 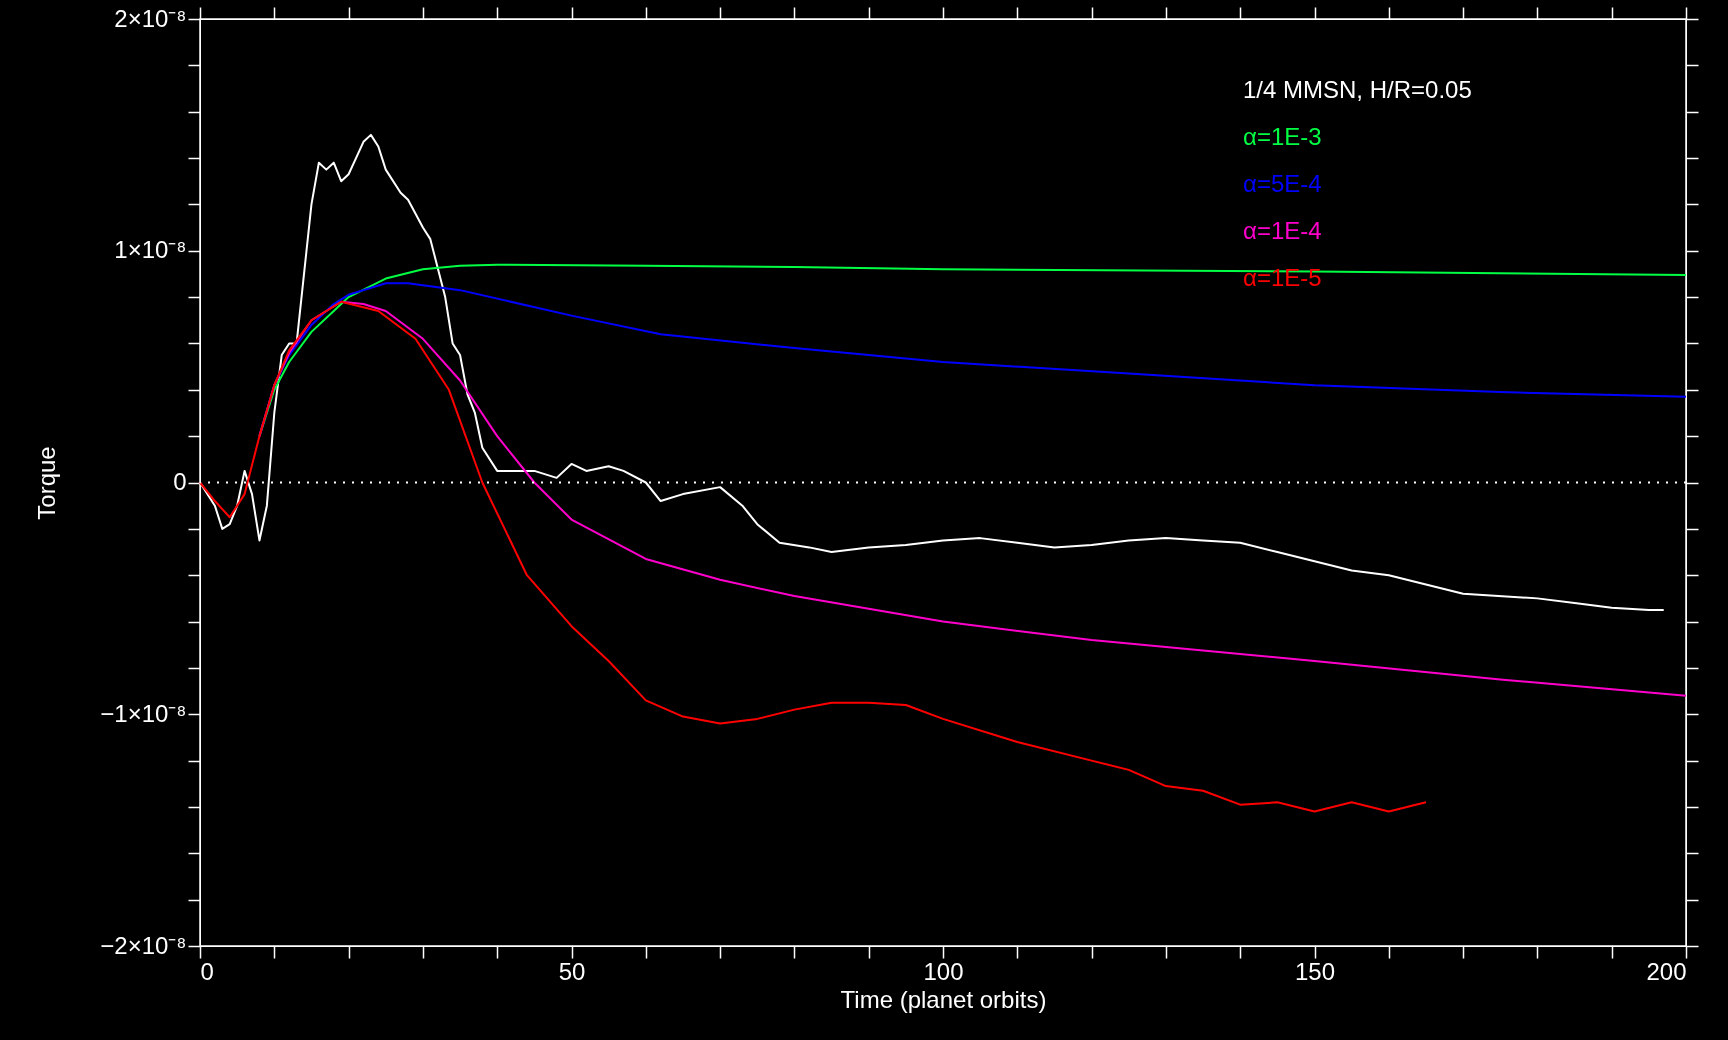 What do you see at coordinates (143, 945) in the screenshot?
I see `y-tick-label: −2×10⁻⁸` at bounding box center [143, 945].